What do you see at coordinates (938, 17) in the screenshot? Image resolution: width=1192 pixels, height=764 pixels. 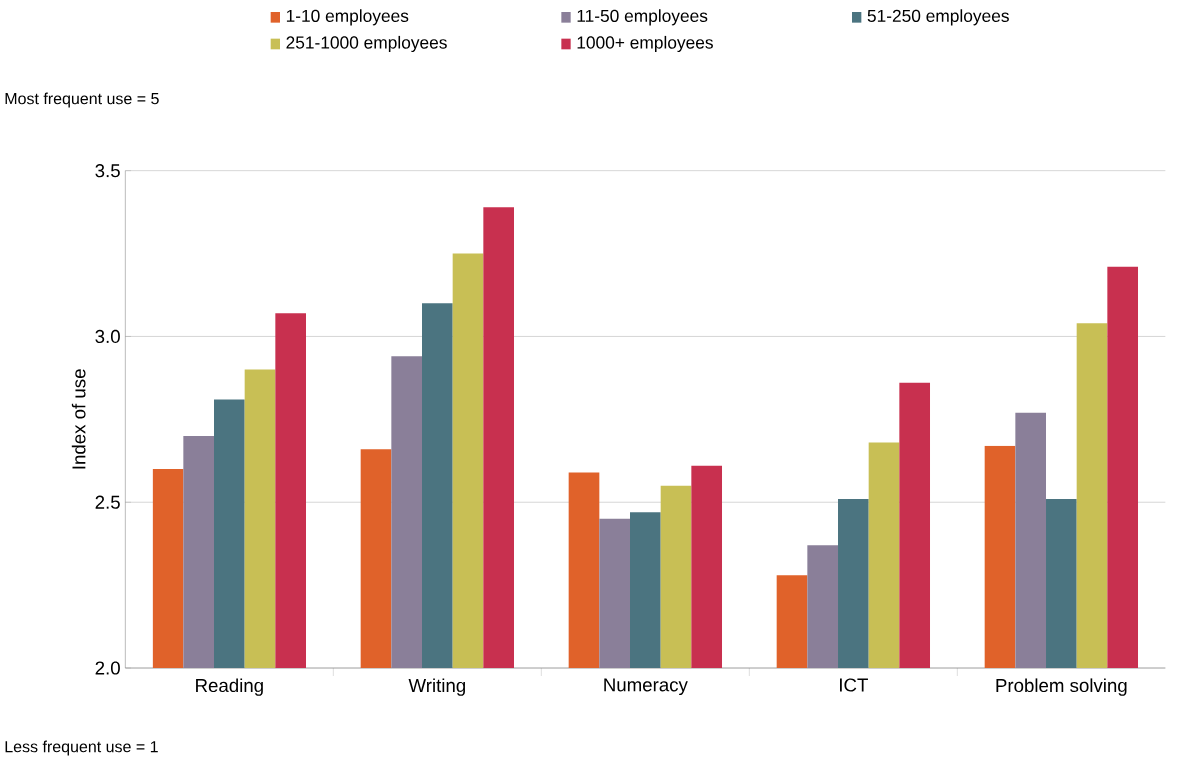 I see `legend-label: 51-250 employees` at bounding box center [938, 17].